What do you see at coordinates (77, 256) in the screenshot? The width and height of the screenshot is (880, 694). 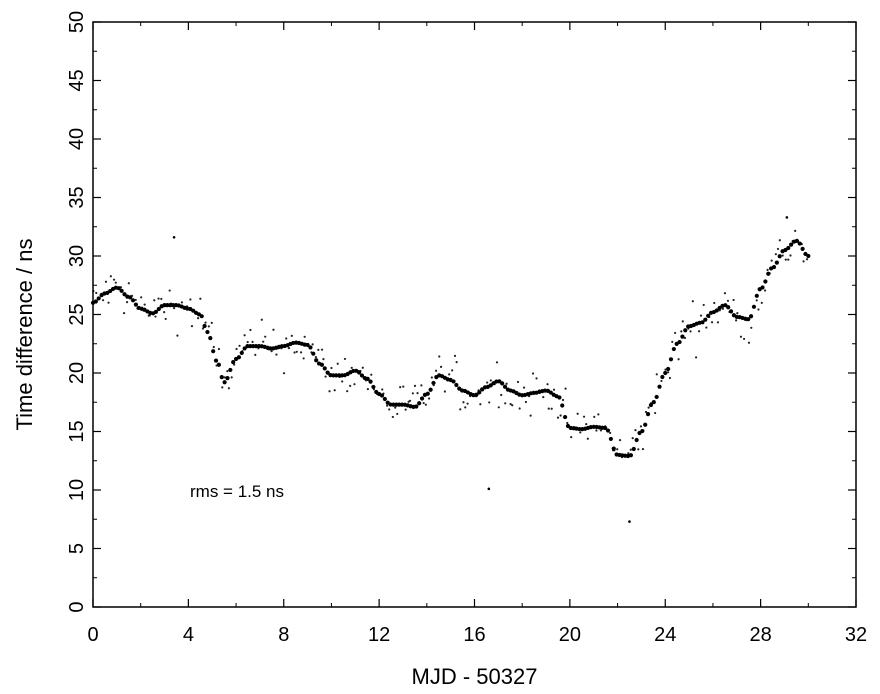 I see `y-tick-label: 30` at bounding box center [77, 256].